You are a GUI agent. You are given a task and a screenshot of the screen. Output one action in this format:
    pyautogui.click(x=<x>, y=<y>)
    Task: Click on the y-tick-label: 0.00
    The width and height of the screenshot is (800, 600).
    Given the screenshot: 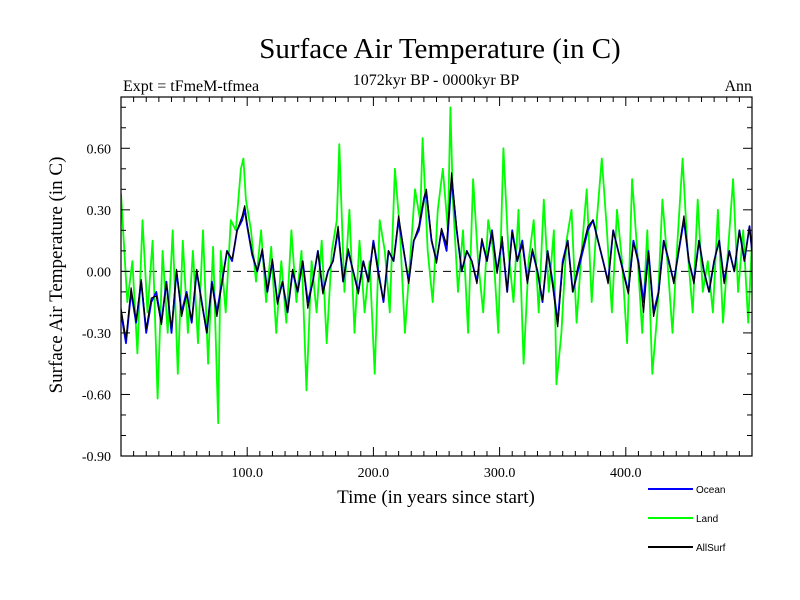 What is the action you would take?
    pyautogui.click(x=99, y=272)
    